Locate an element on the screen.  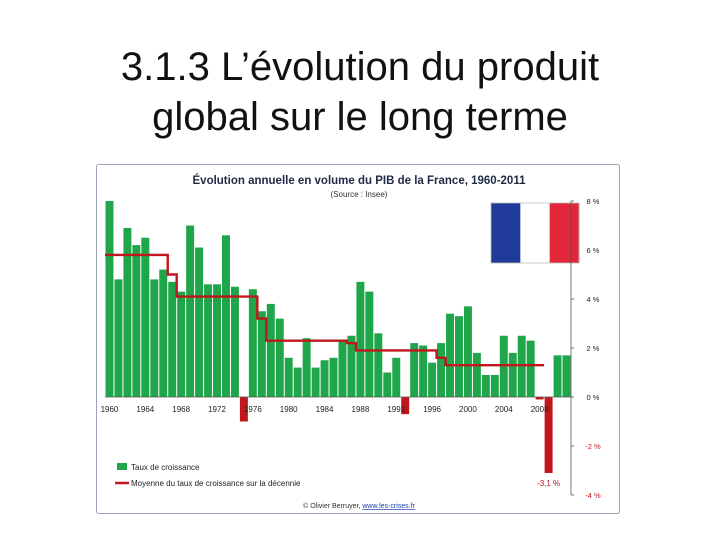
y-tick-label: 2 % is located at coordinates (593, 348).